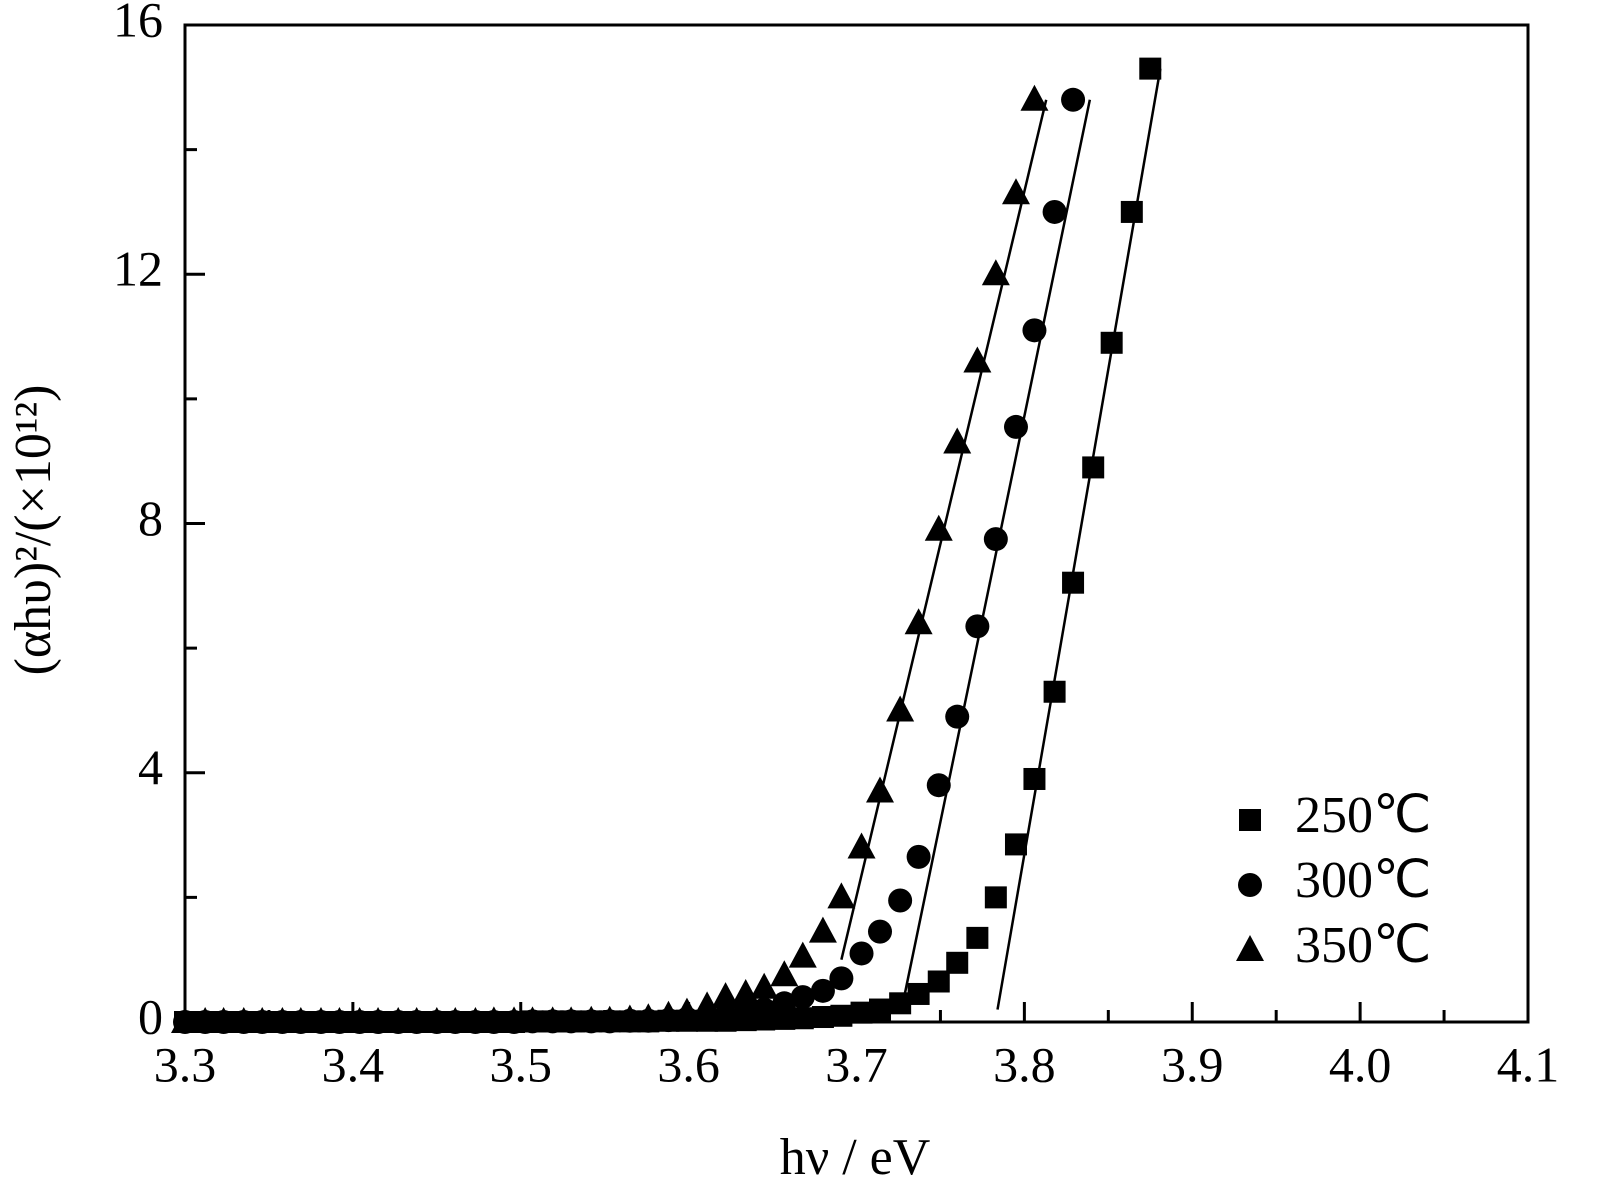 This screenshot has height=1204, width=1609. Describe the element at coordinates (33, 530) in the screenshot. I see `y-axis-label: (αhυ)²/(×10¹²)` at that location.